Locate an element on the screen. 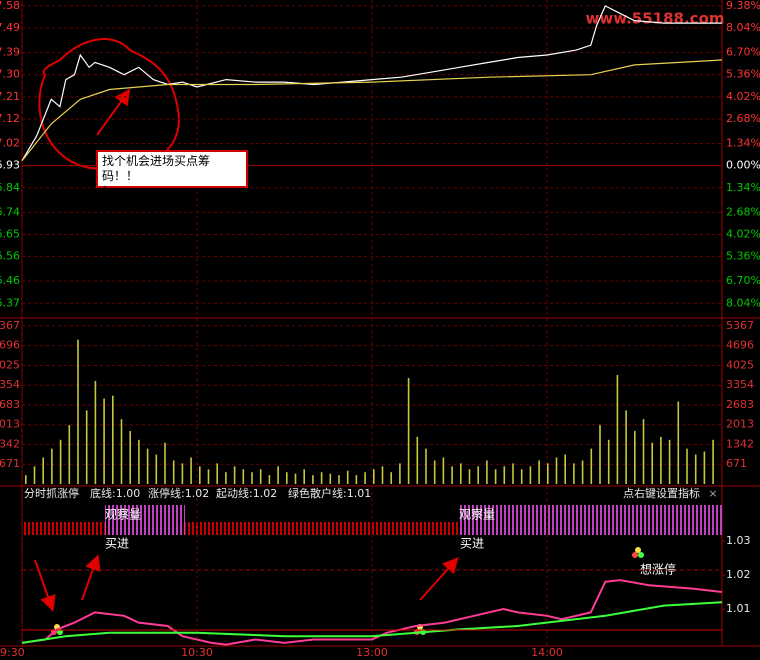  y-tick-label: 7.58 is located at coordinates (10, 6).